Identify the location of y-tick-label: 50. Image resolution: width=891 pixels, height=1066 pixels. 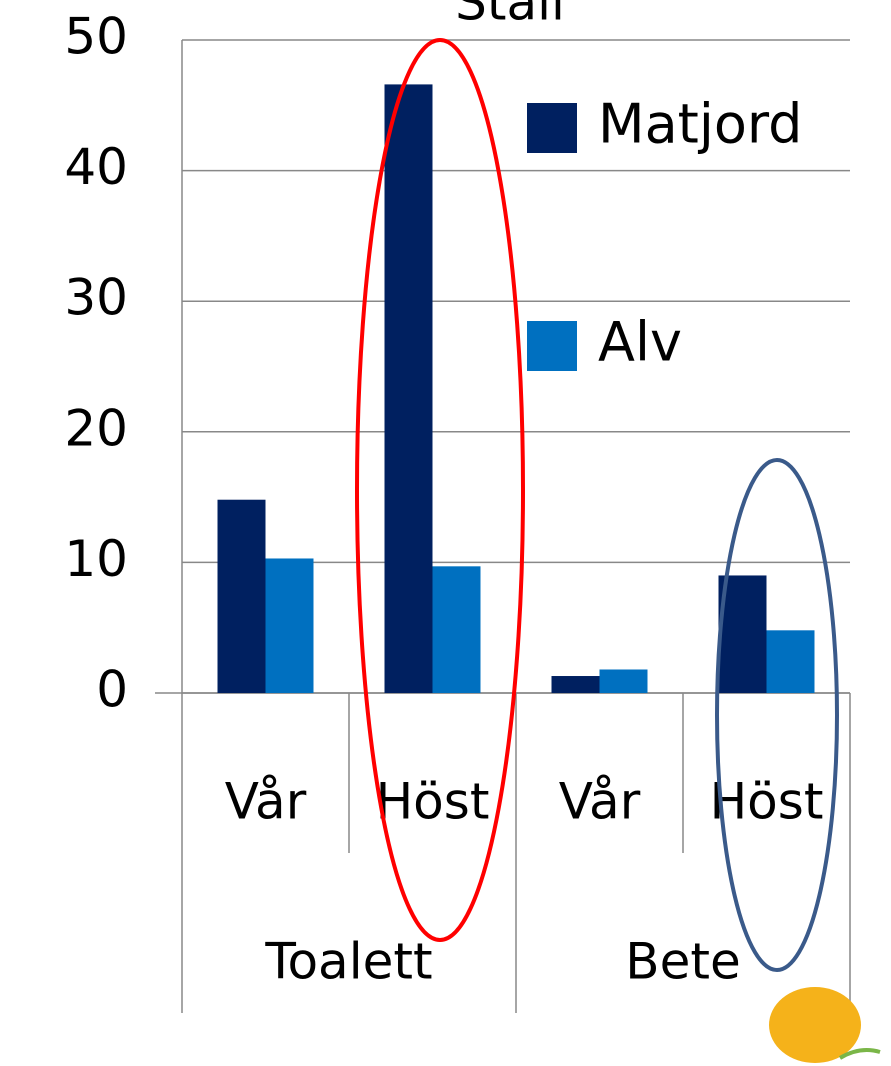
(96, 37).